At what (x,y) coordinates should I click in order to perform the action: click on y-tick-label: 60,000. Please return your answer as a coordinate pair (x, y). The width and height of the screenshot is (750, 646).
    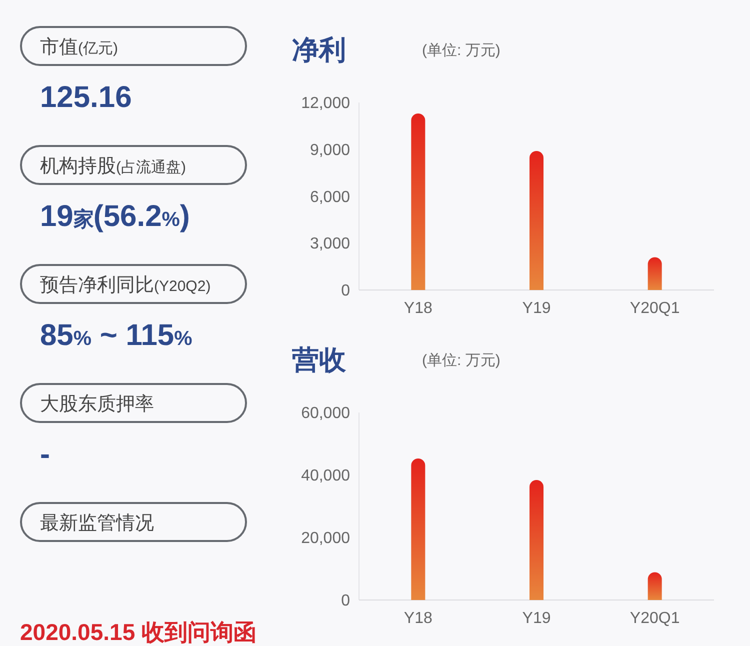
    Looking at the image, I should click on (325, 413).